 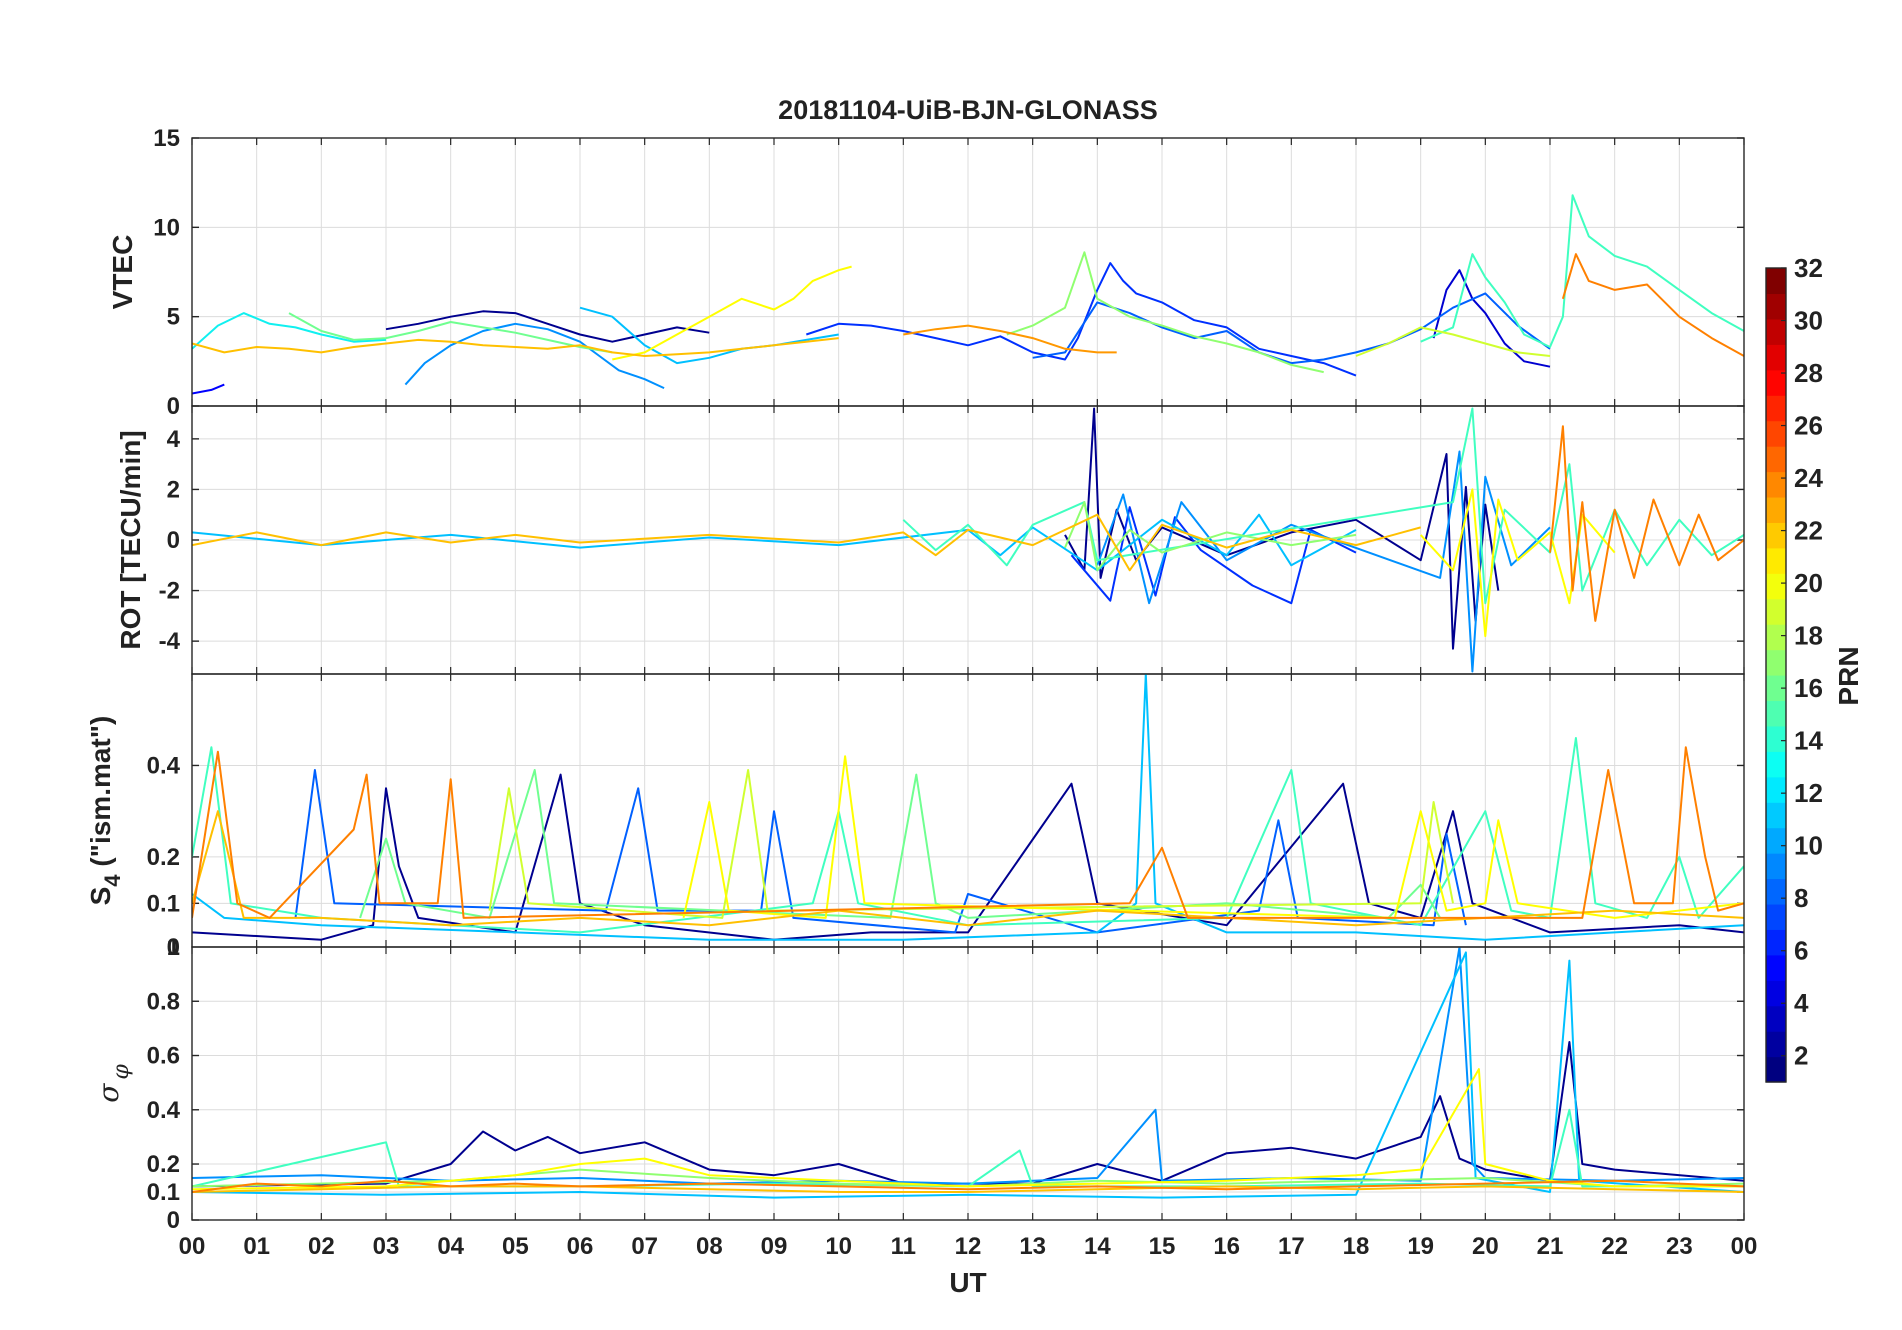 I want to click on x-tick-label: 16, so click(x=1226, y=1246).